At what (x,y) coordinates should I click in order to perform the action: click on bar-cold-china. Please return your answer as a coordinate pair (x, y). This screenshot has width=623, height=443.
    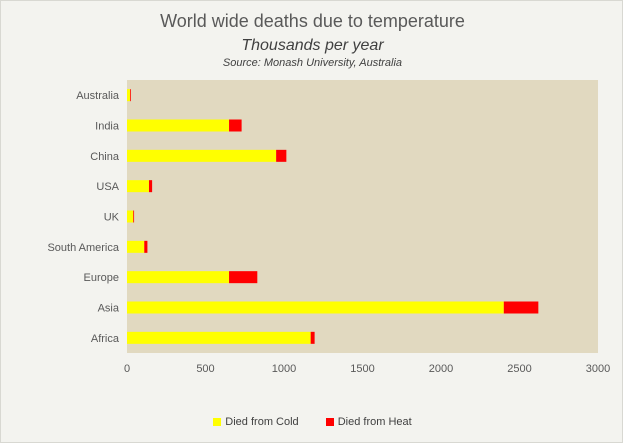
    Looking at the image, I should click on (202, 155).